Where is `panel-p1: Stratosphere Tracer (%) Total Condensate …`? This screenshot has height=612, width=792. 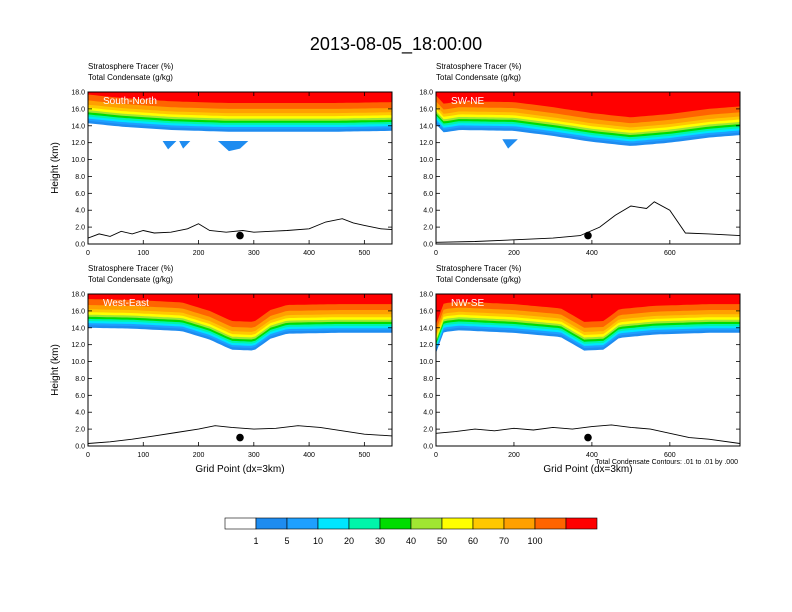
panel-p1: Stratosphere Tracer (%) Total Condensate … is located at coordinates (221, 159).